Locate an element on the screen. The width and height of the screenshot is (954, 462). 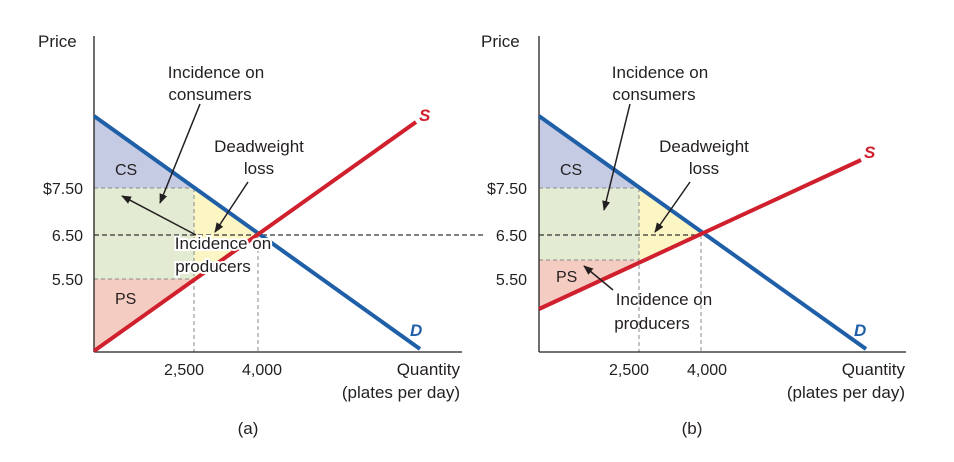
panel-a-tick-2500: 2,500 is located at coordinates (184, 370).